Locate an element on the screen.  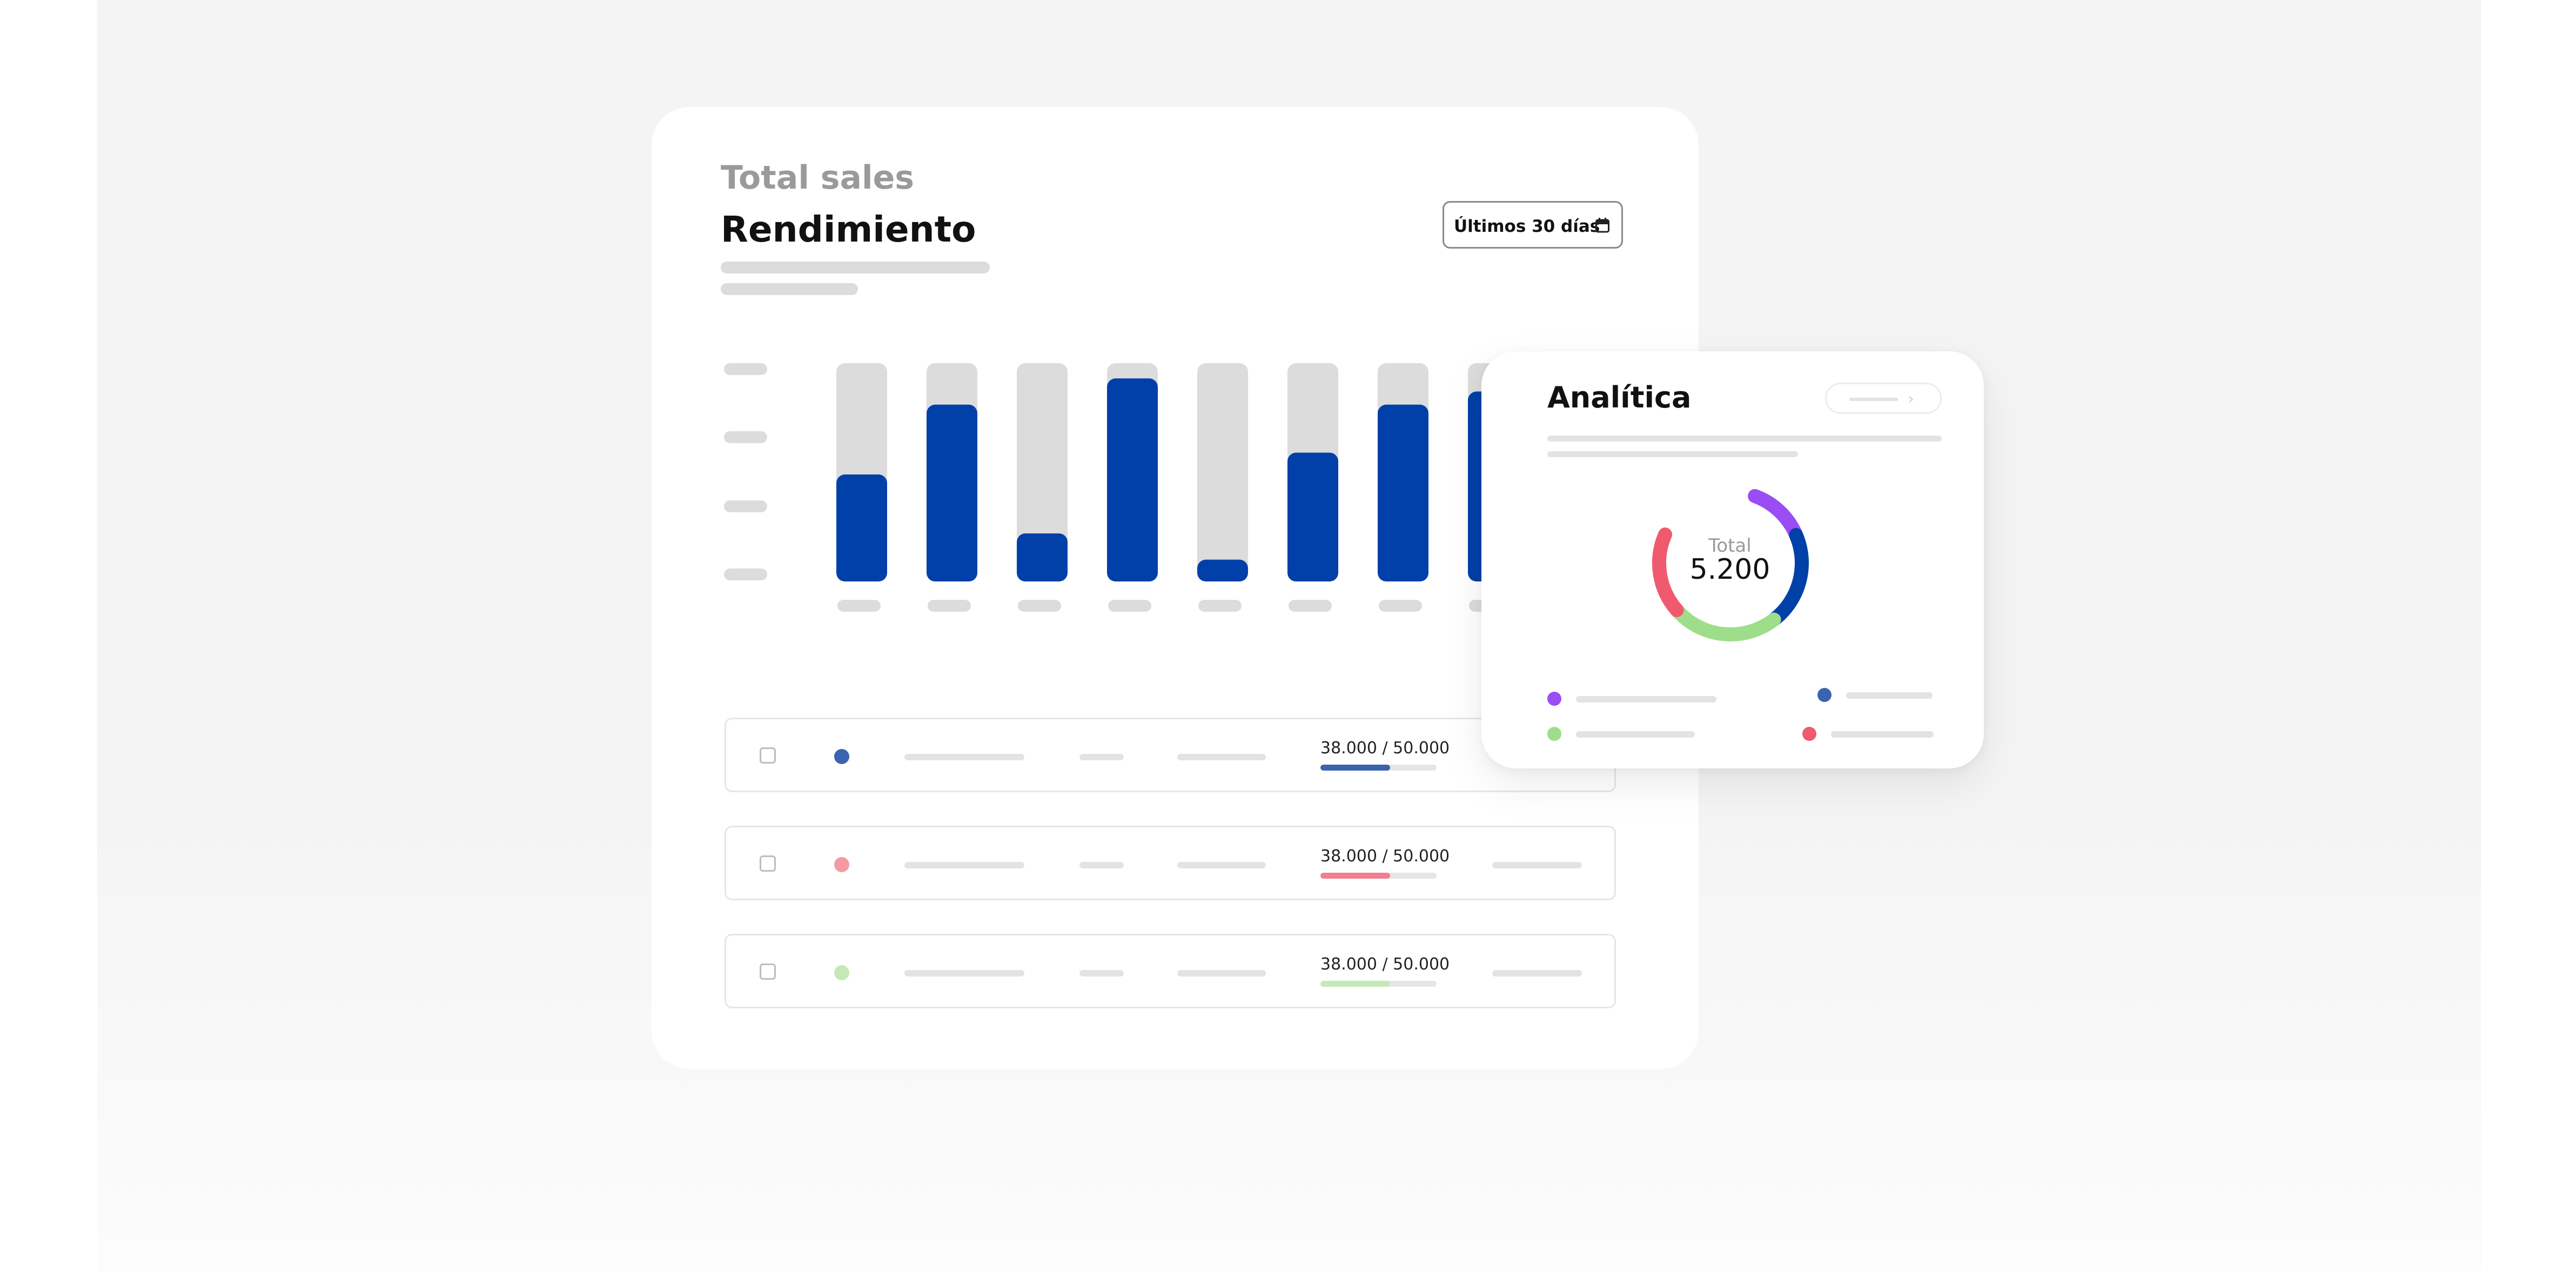
legend-dot-purple is located at coordinates (1554, 699).